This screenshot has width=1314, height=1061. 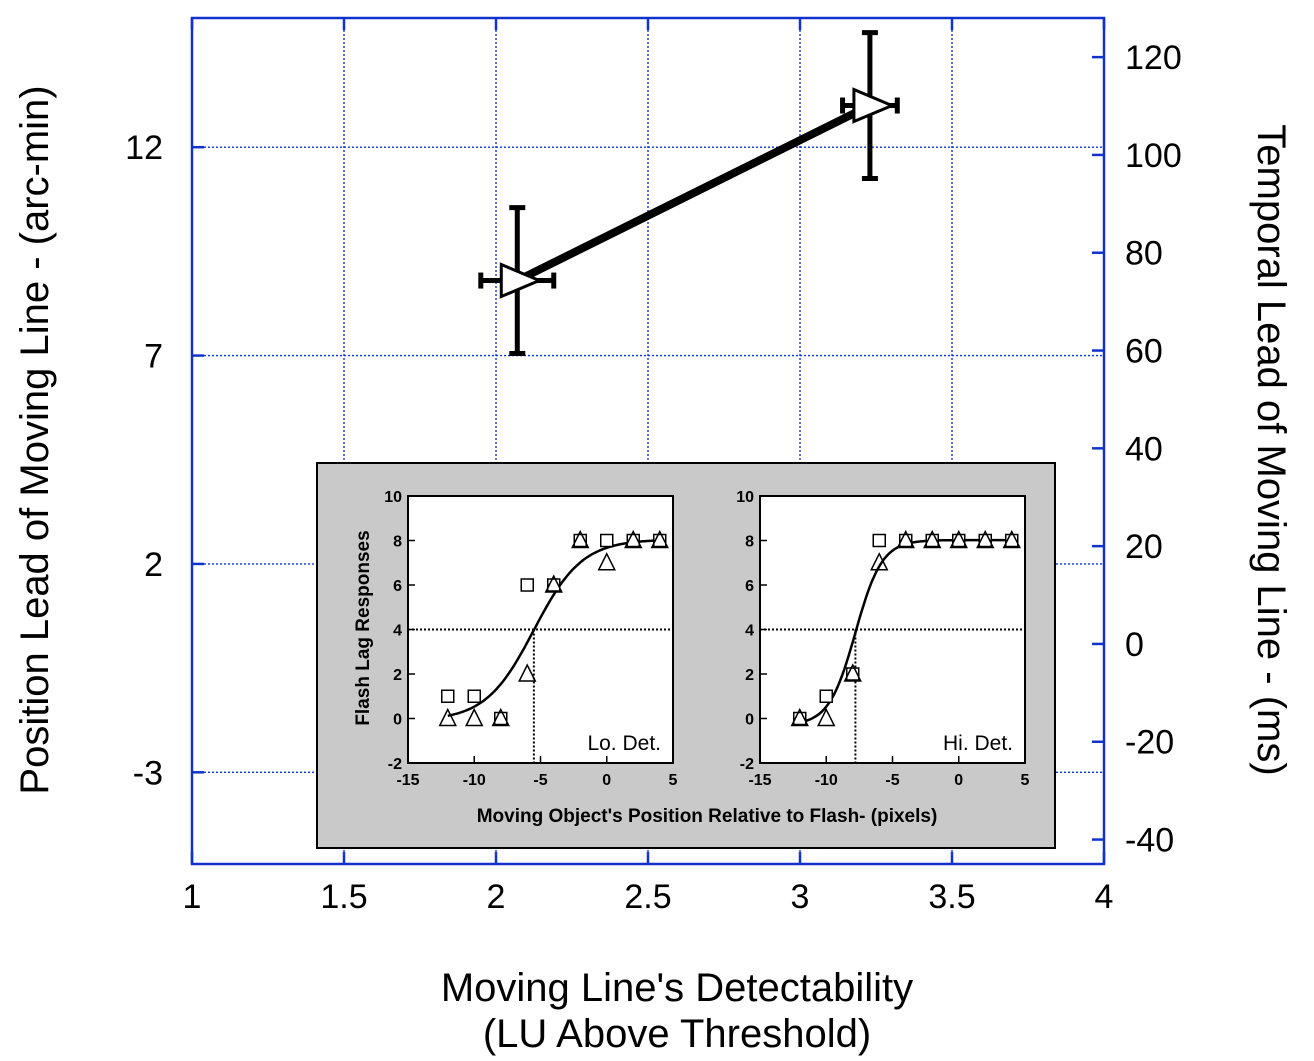 I want to click on series-line, so click(x=693, y=193).